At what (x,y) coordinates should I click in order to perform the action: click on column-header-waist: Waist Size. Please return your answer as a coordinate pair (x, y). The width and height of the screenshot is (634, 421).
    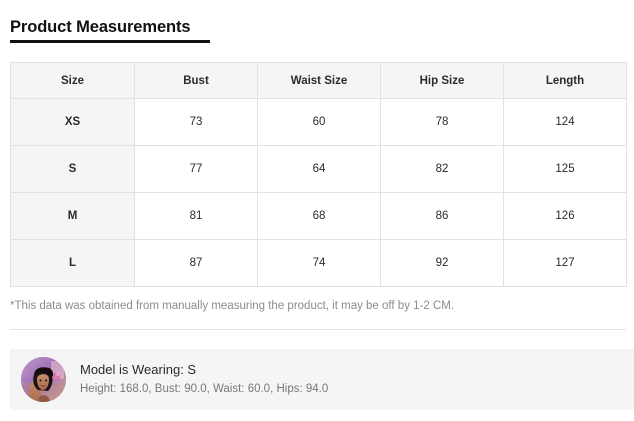
    Looking at the image, I should click on (319, 80).